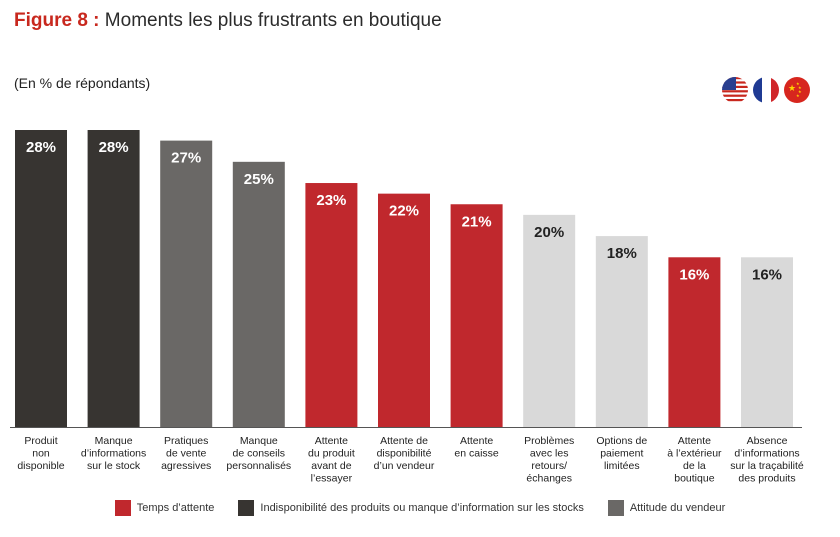 The height and width of the screenshot is (537, 840). I want to click on legend-label-2: Attitude du vendeur, so click(677, 508).